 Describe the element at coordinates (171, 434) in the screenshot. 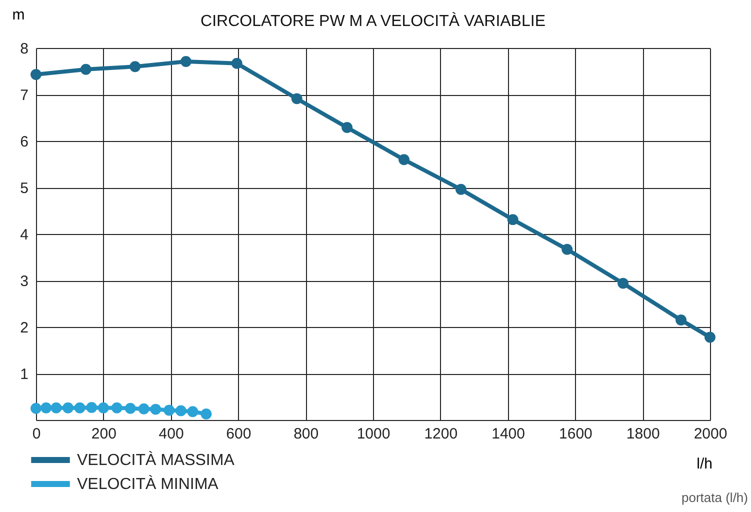

I see `x-tick-label: 400` at that location.